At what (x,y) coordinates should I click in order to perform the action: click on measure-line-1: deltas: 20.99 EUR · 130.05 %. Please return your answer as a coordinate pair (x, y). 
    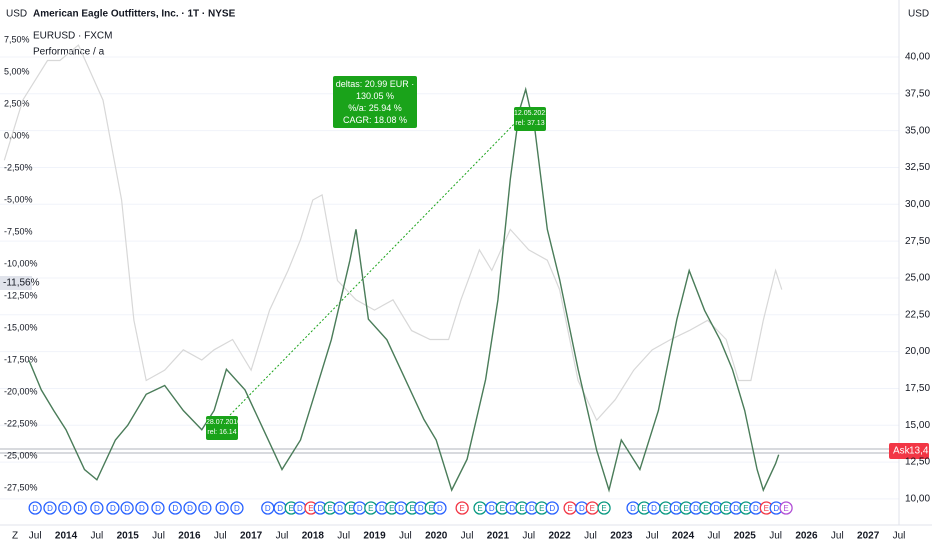
    Looking at the image, I should click on (375, 90).